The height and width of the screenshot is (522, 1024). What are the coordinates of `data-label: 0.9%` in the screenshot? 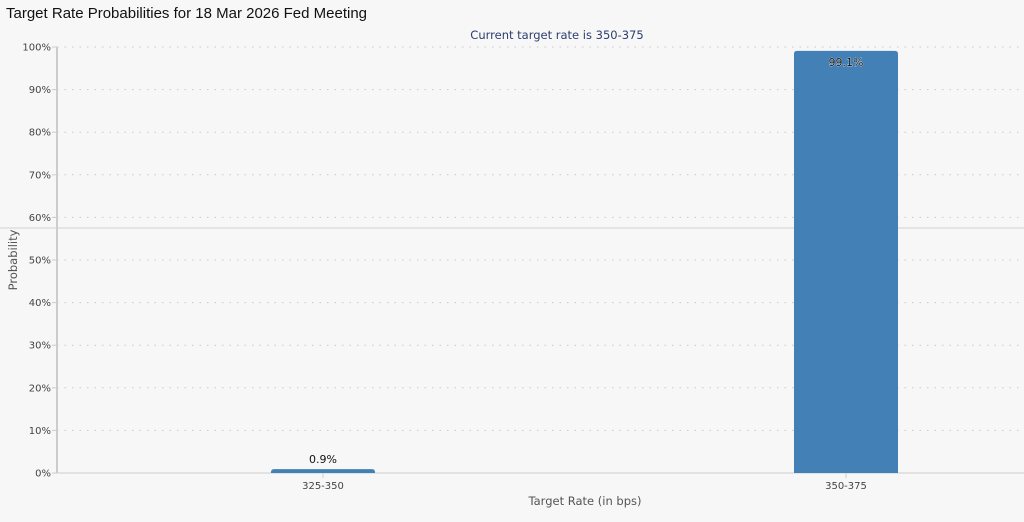 It's located at (323, 459).